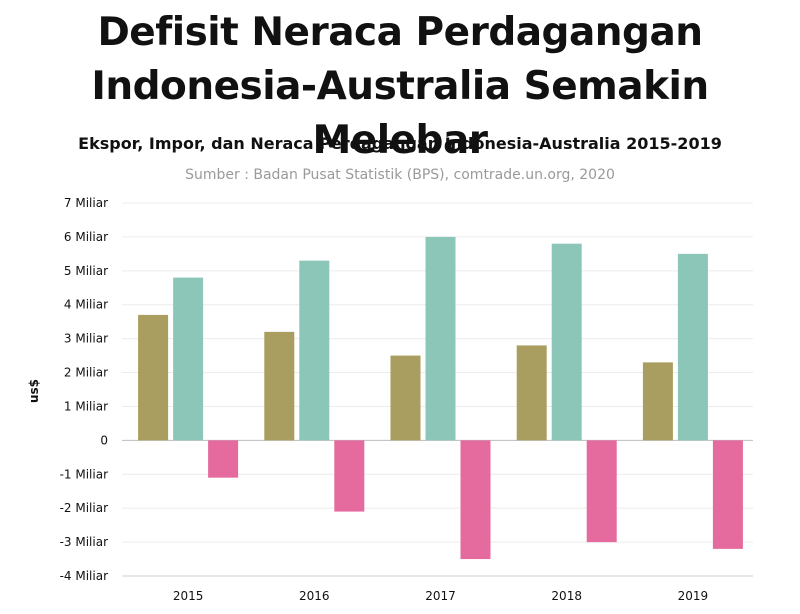  I want to click on y-tick-label: 3 Miliar, so click(86, 339).